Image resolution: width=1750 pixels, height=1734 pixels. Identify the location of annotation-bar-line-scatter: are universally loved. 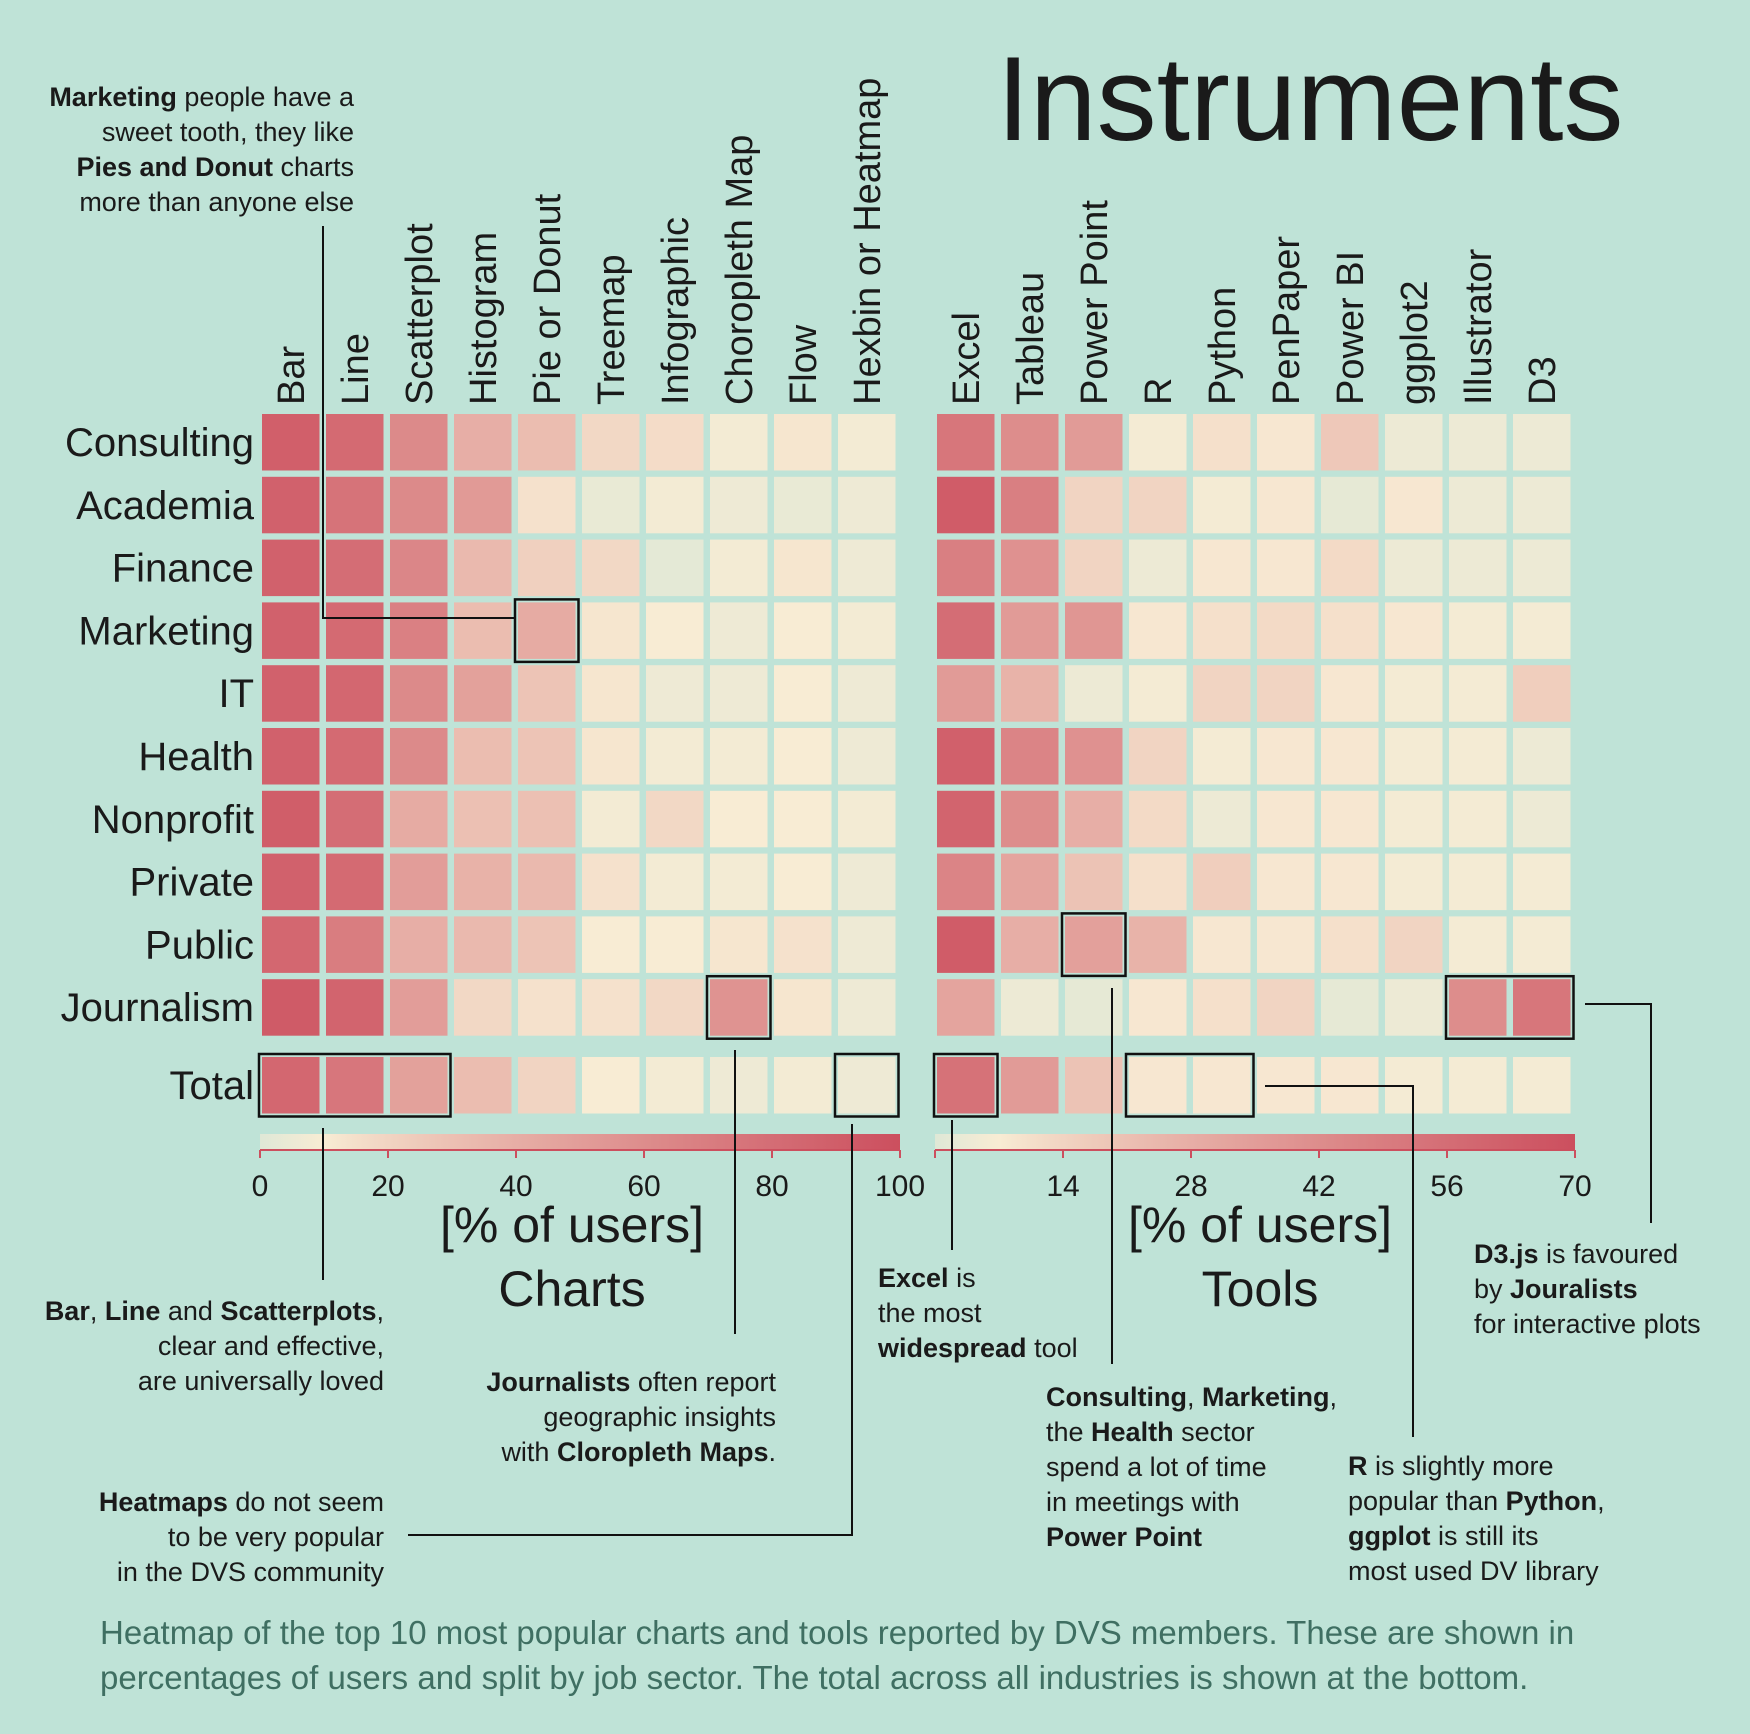
(261, 1381).